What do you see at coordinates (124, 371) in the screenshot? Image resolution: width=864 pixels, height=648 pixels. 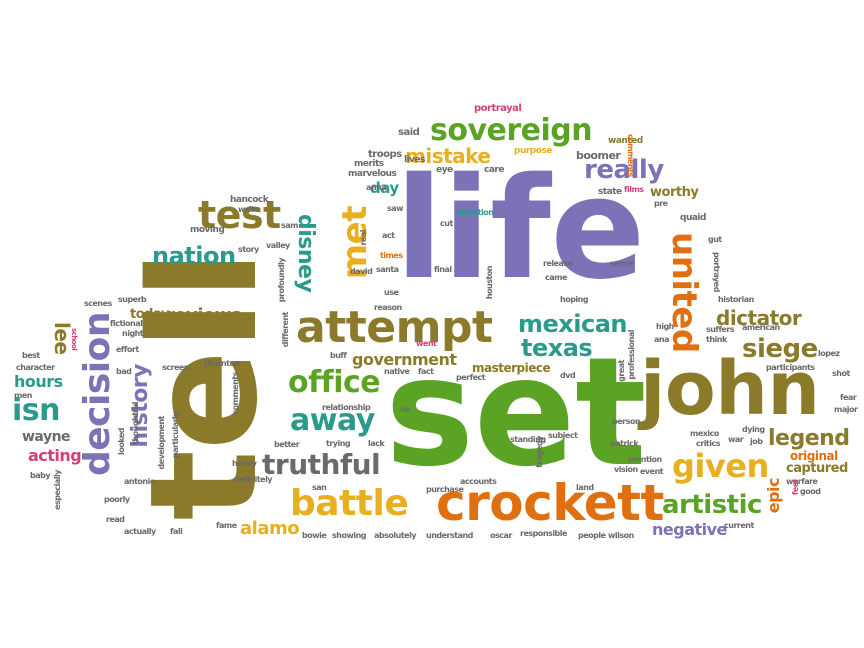 I see `word-bad: bad` at bounding box center [124, 371].